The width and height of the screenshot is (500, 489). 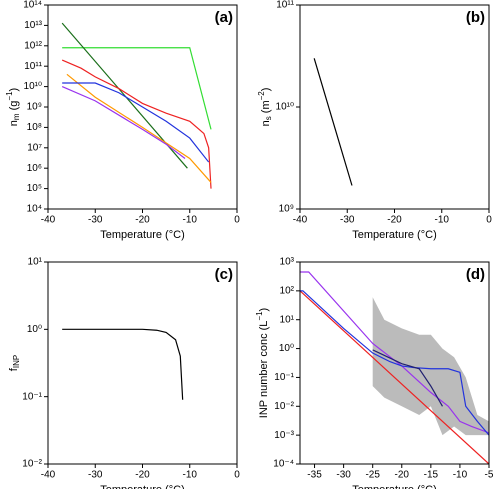 I want to click on y-tick-label: 10⁻⁴, so click(x=283, y=464).